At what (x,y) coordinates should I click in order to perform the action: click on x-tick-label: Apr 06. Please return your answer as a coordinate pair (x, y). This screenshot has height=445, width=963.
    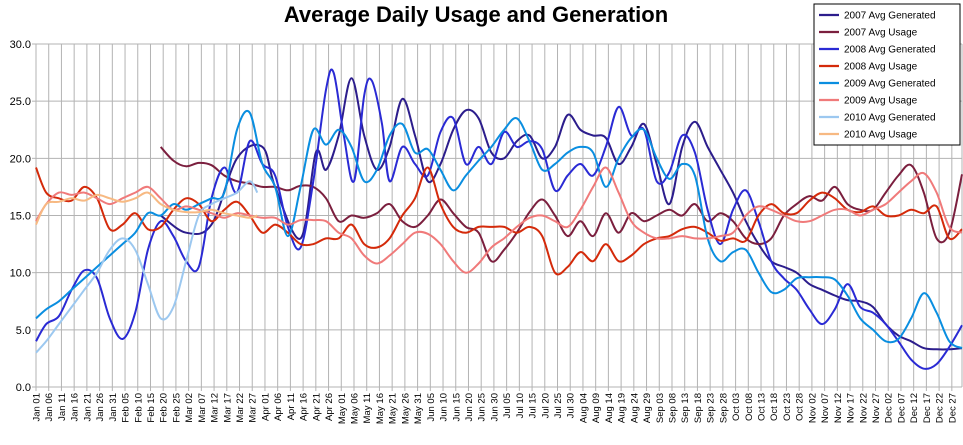
    Looking at the image, I should click on (278, 407).